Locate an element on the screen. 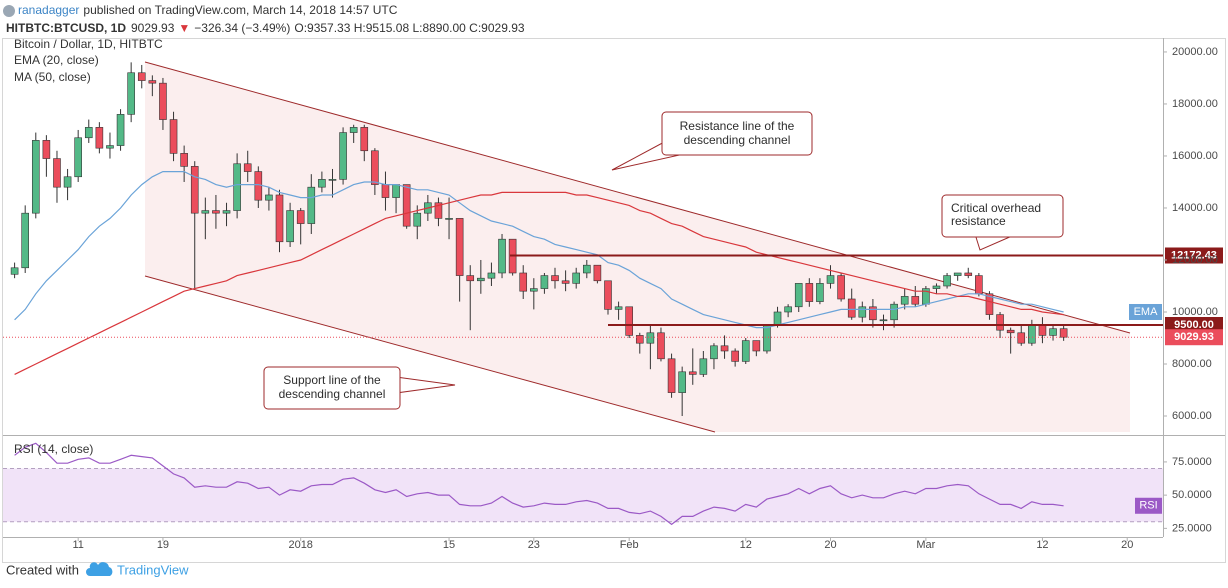  legend-entry: MA (50, close) is located at coordinates (52, 77).